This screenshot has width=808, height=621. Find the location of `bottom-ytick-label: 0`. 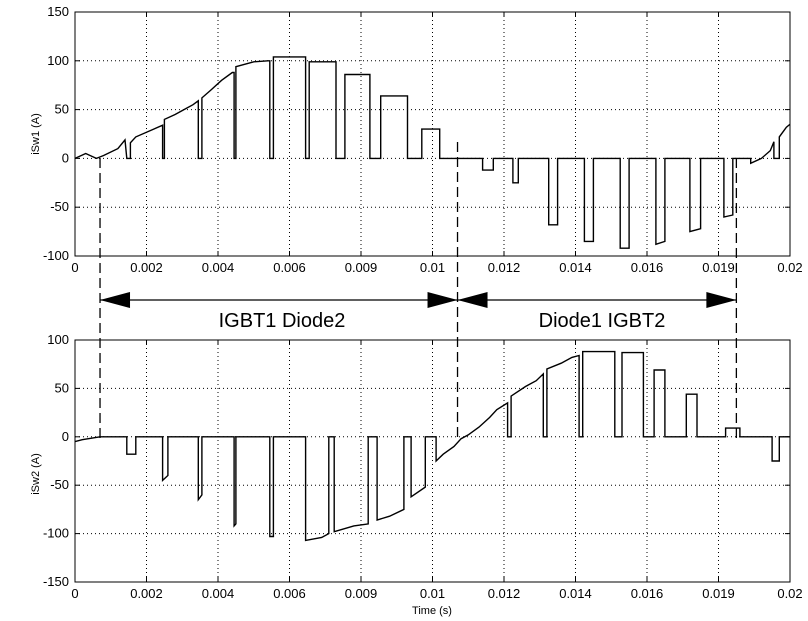

bottom-ytick-label: 0 is located at coordinates (65, 436).